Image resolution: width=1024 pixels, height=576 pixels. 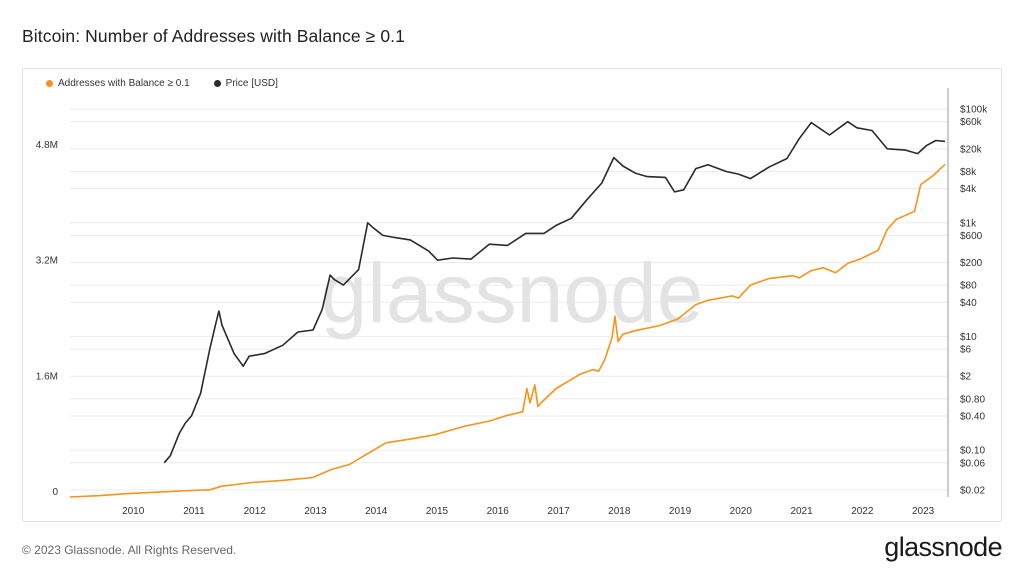 I want to click on y-left-tick-label: 4.8M, so click(x=47, y=145).